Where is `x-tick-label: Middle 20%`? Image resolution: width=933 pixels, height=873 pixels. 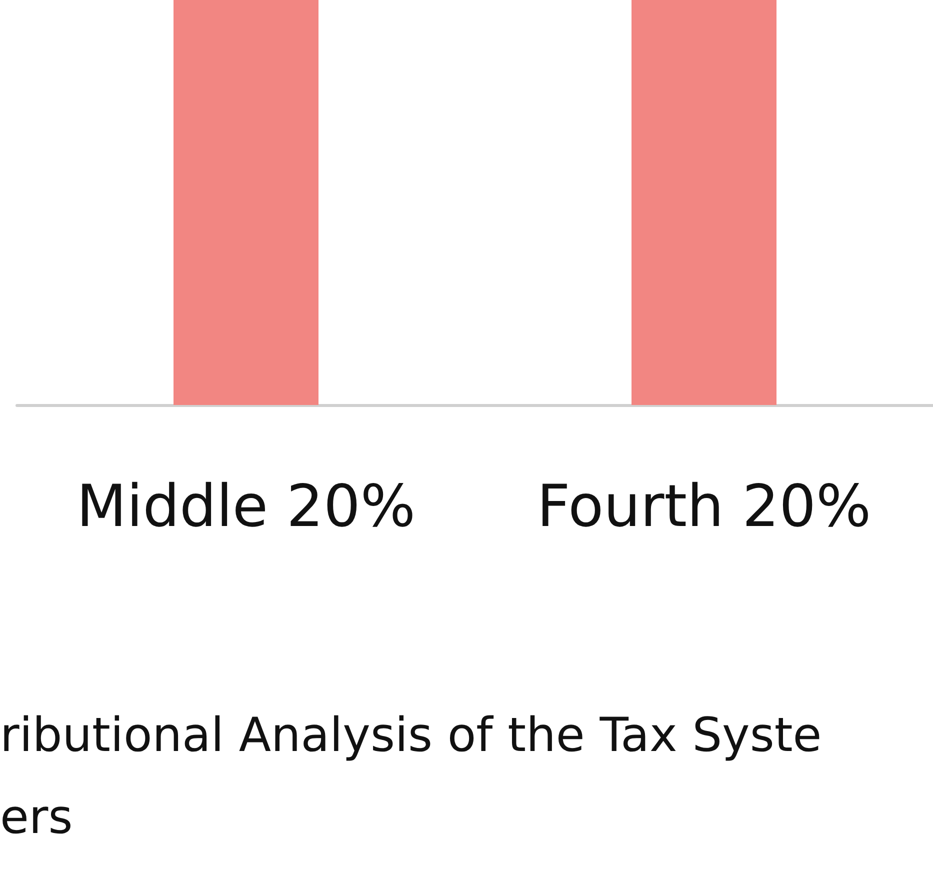 x-tick-label: Middle 20% is located at coordinates (246, 506).